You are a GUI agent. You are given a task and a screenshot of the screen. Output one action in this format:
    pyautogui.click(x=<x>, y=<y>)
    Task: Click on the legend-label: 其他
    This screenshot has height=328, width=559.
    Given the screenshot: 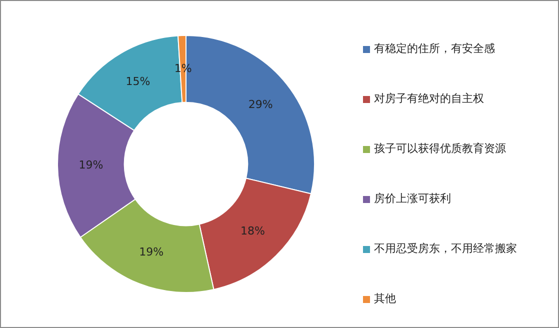 What is the action you would take?
    pyautogui.click(x=385, y=299)
    